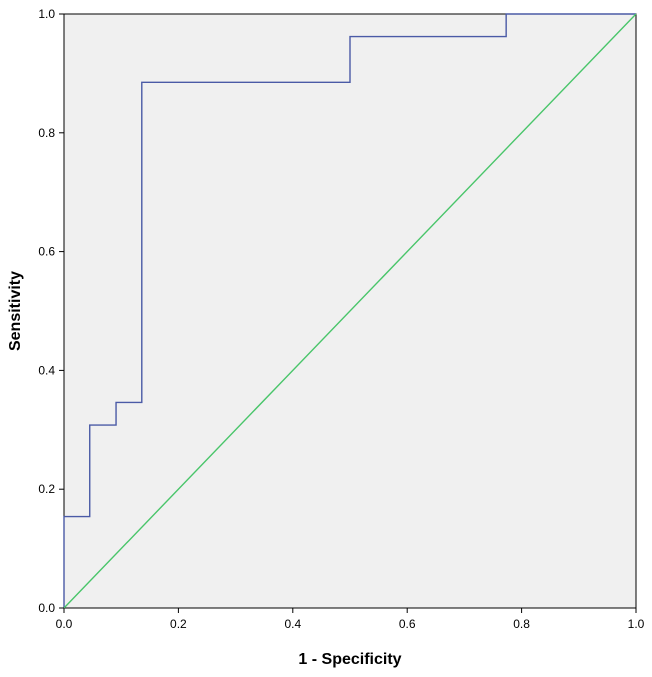 This screenshot has height=677, width=652. I want to click on x-tick-label: 0.8, so click(521, 624).